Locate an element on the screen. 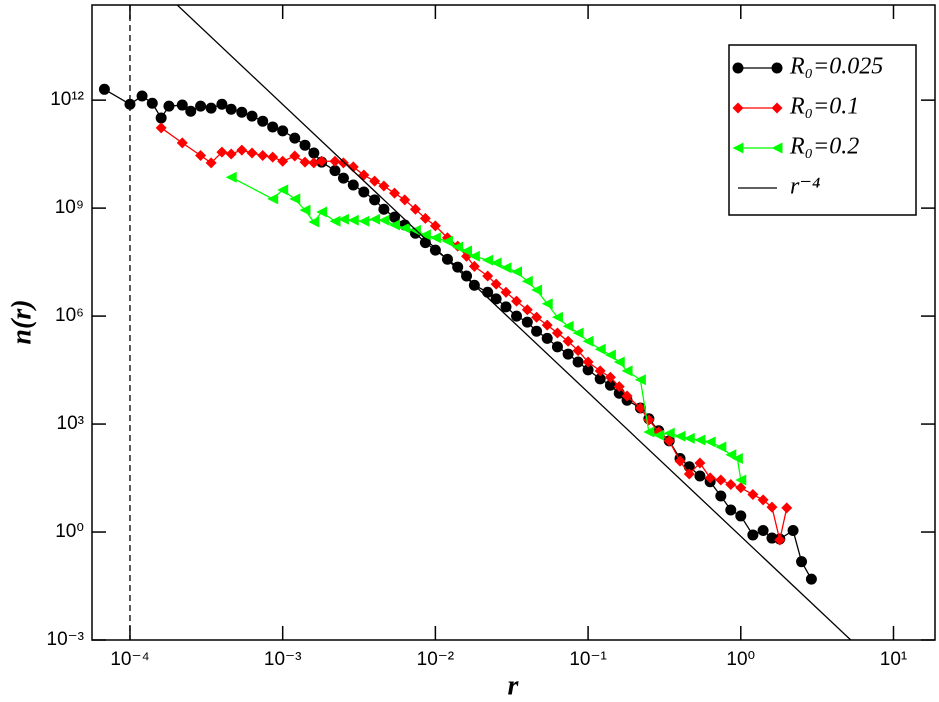 The height and width of the screenshot is (702, 939). y-tick-label: 10⁰ is located at coordinates (69, 531).